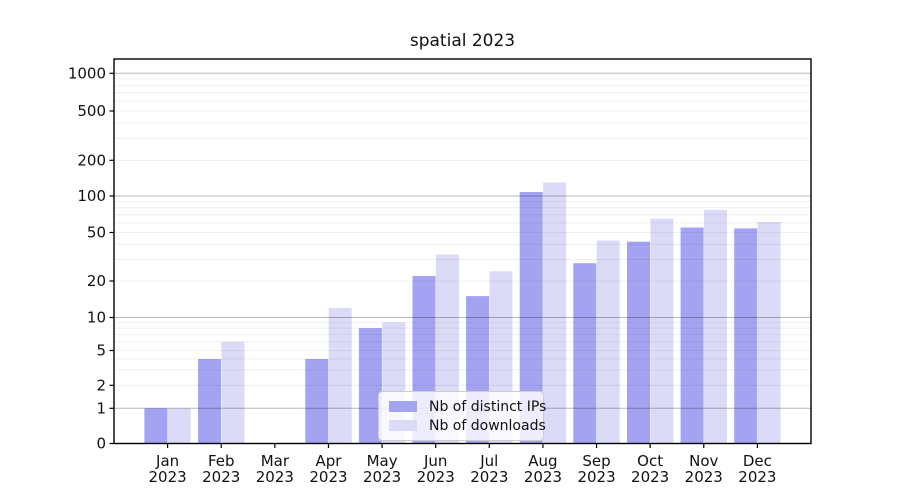 This screenshot has width=900, height=500. Describe the element at coordinates (340, 375) in the screenshot. I see `bar-apr-downloads` at that location.